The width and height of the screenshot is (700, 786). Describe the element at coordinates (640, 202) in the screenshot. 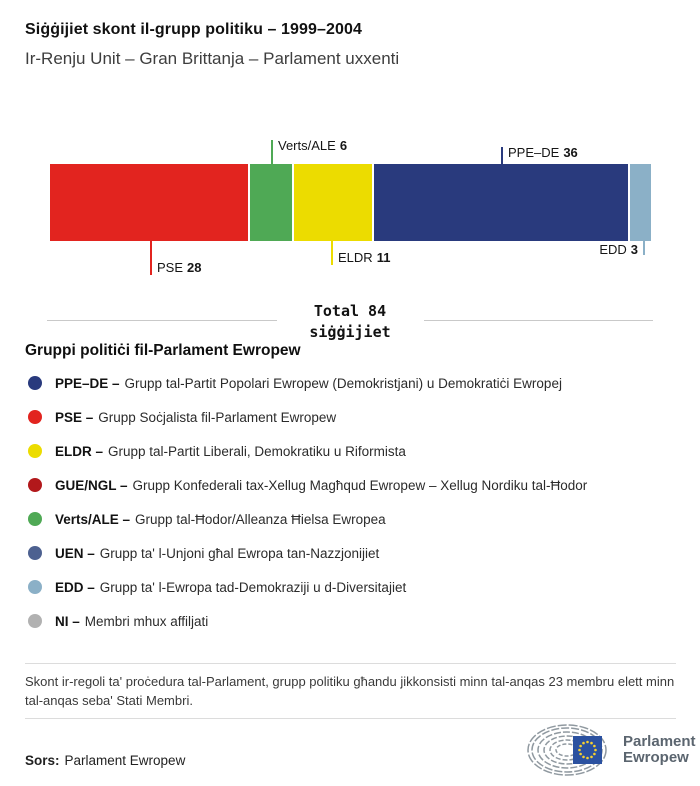

I see `bar-segment-edd` at that location.